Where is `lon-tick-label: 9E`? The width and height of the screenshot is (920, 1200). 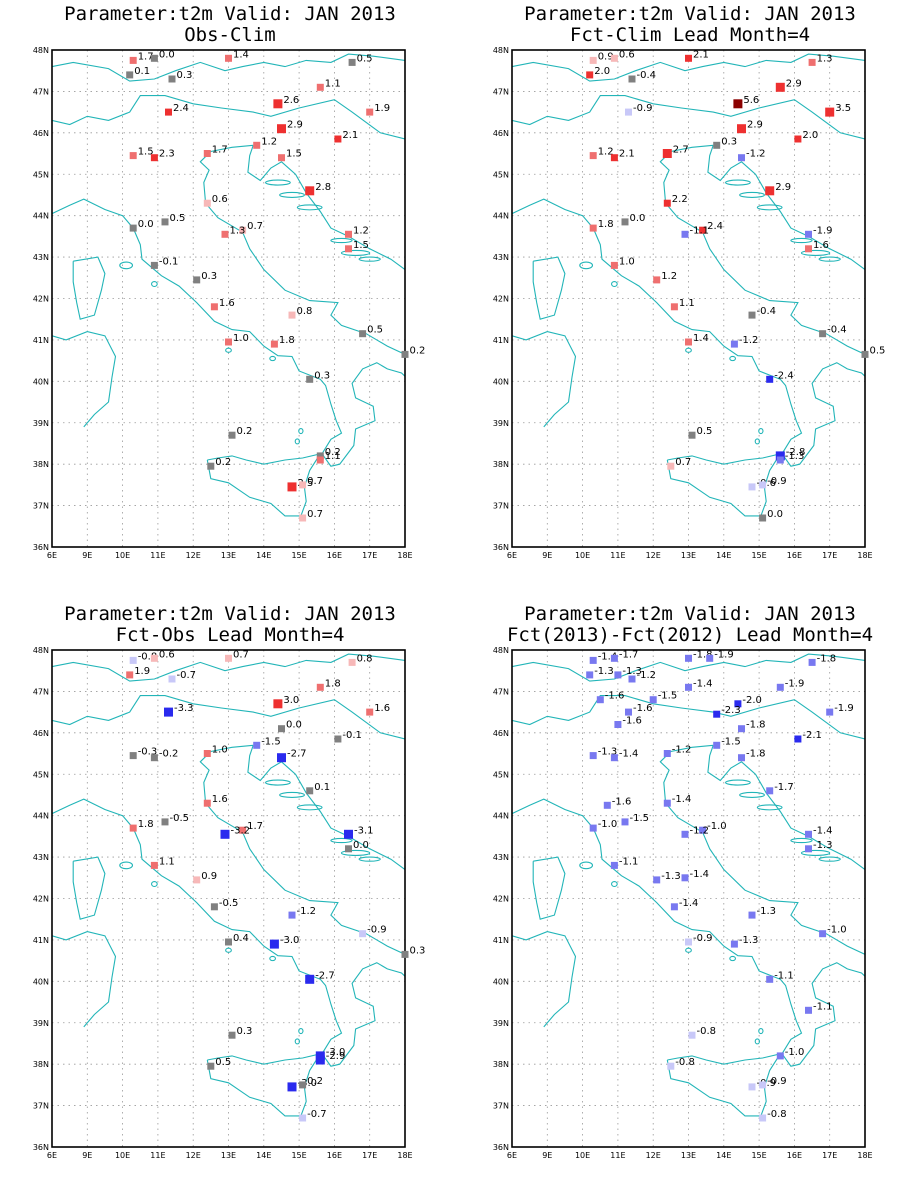
lon-tick-label: 9E is located at coordinates (87, 555).